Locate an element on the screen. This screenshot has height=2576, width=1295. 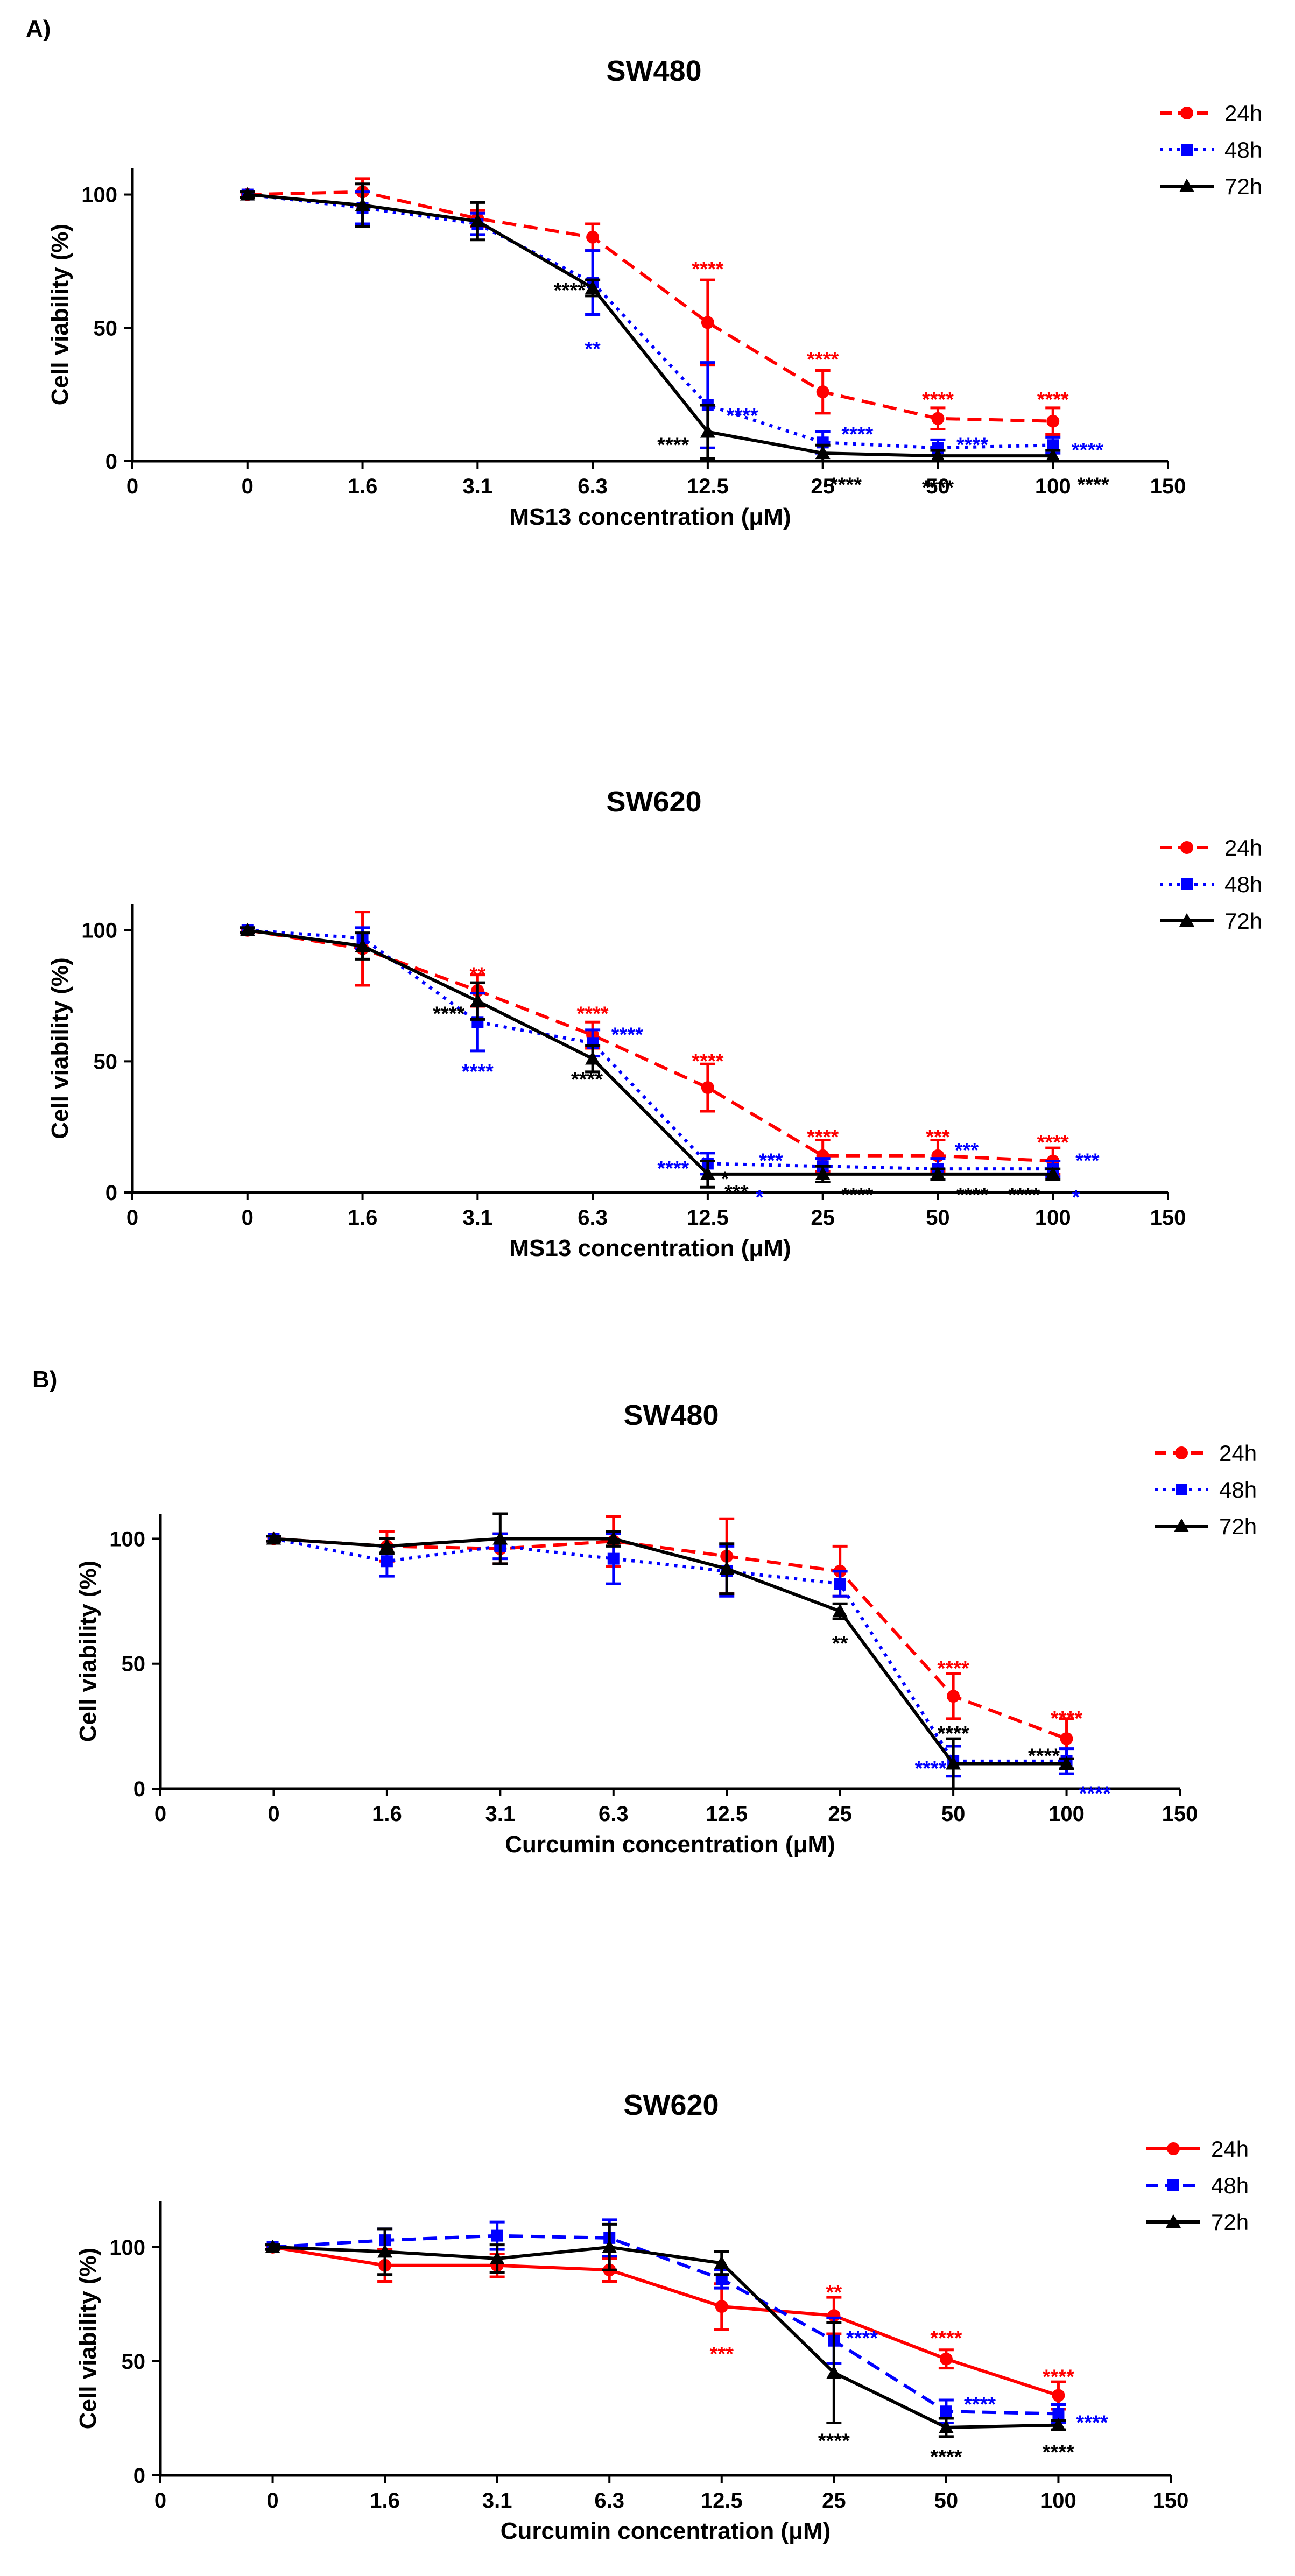
y-tick-label: 100 is located at coordinates (127, 1539).